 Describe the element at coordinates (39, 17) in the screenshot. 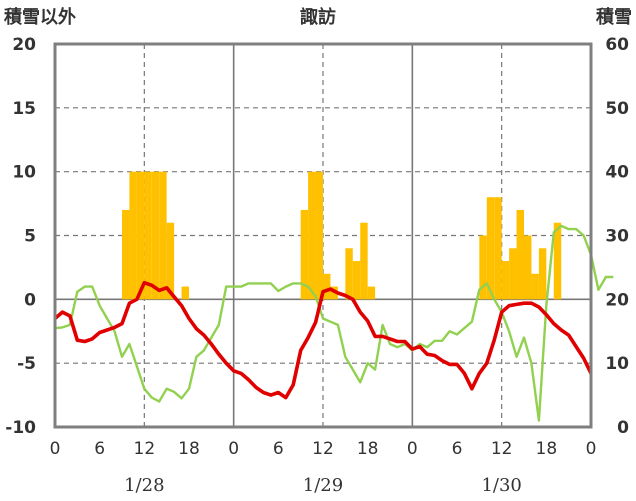

I see `left-axis-label: 積雪以外` at that location.